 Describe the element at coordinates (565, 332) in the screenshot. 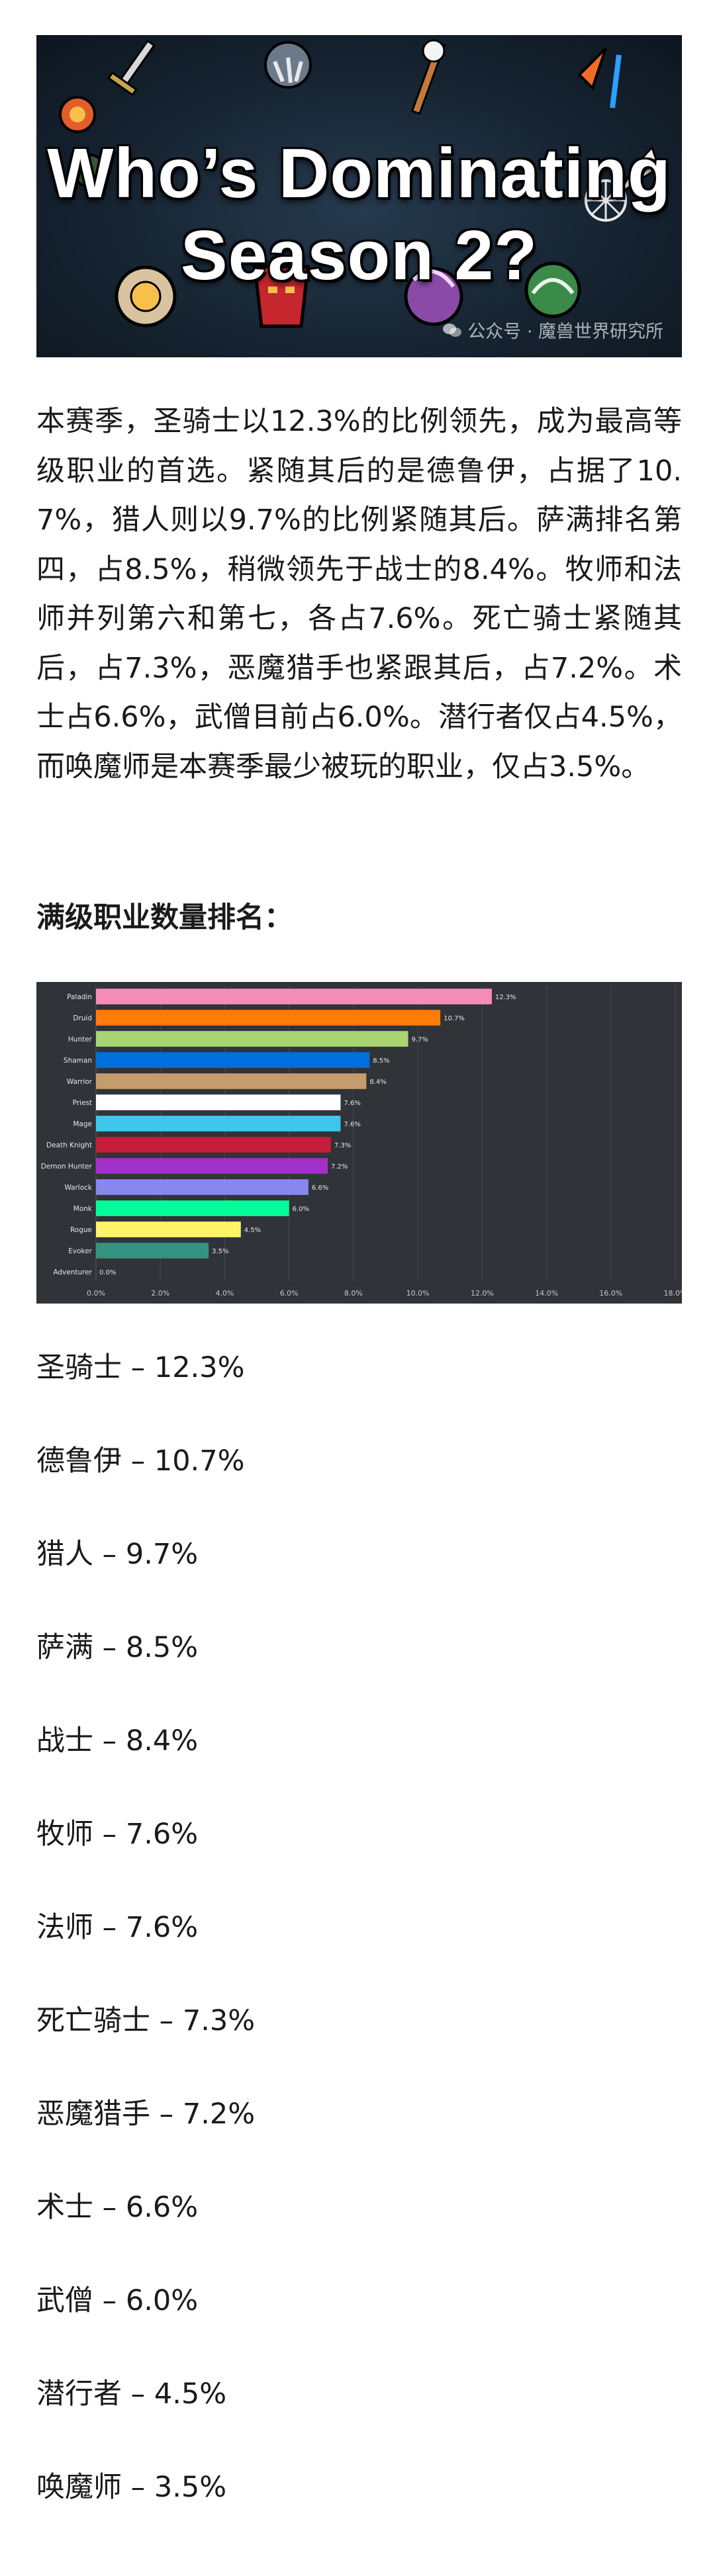

I see `watermark-text: 公众号 · 魔兽世界研究所` at that location.